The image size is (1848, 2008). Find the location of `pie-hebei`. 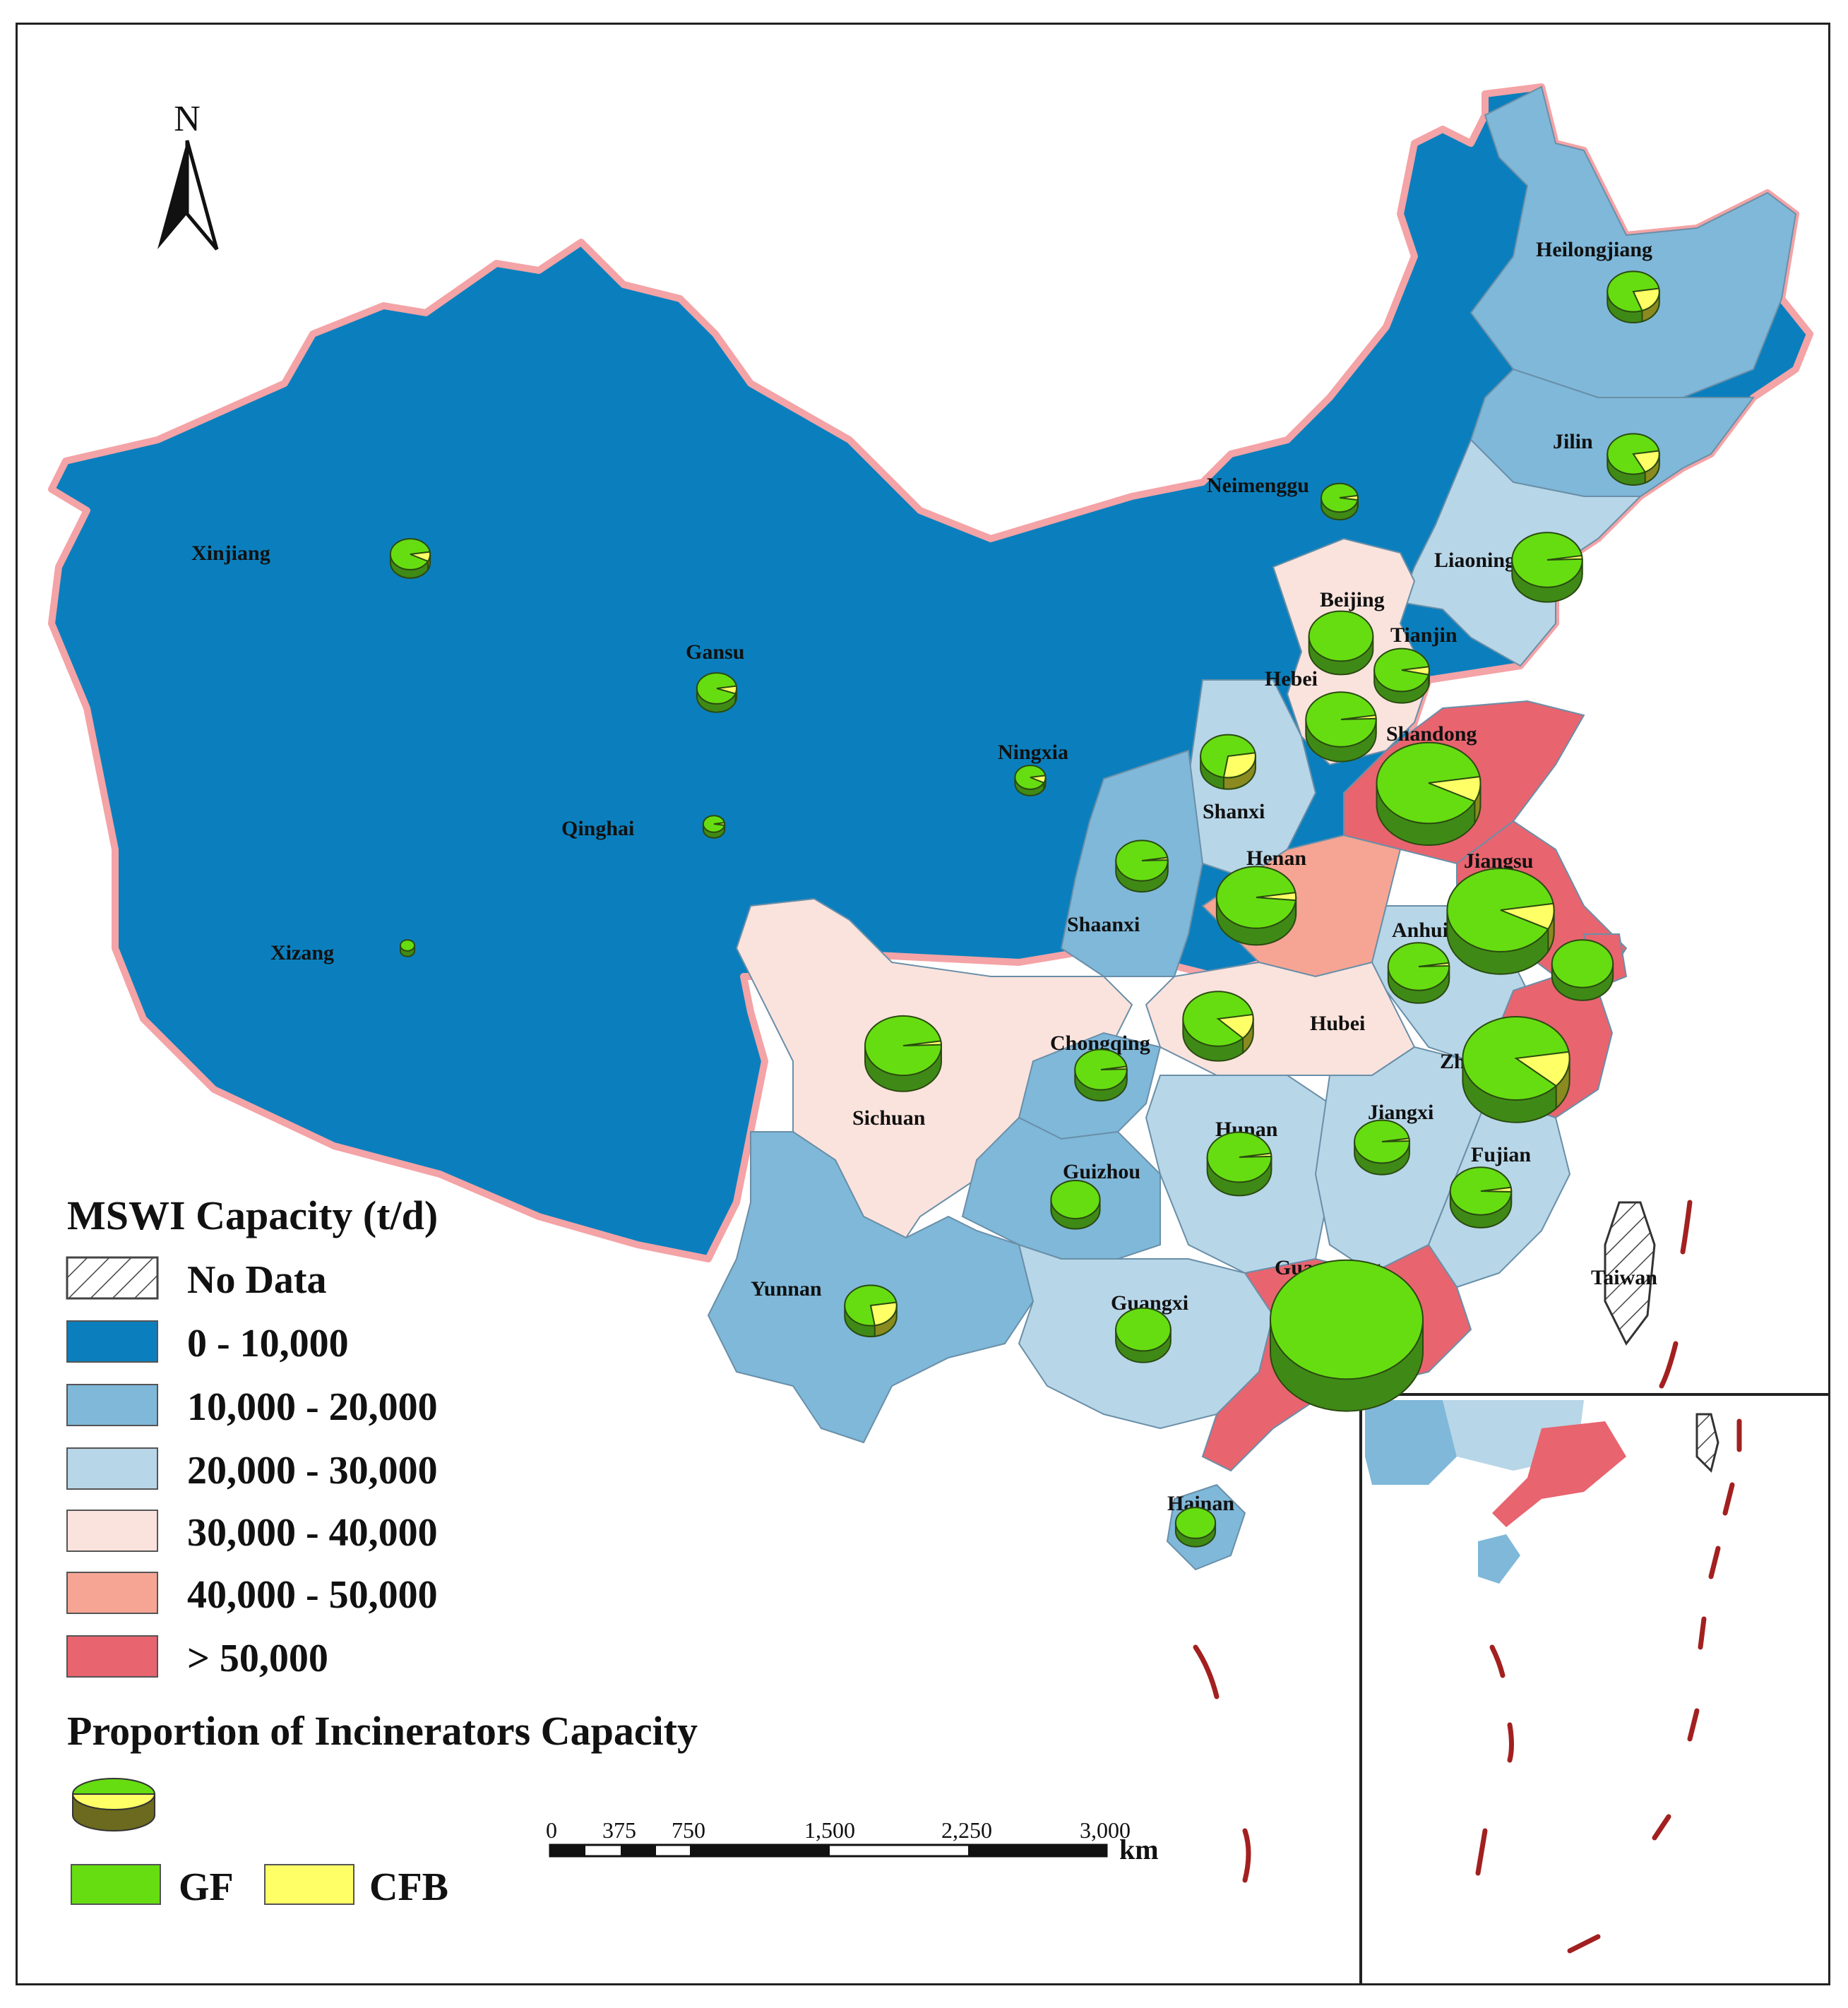

pie-hebei is located at coordinates (1341, 727).